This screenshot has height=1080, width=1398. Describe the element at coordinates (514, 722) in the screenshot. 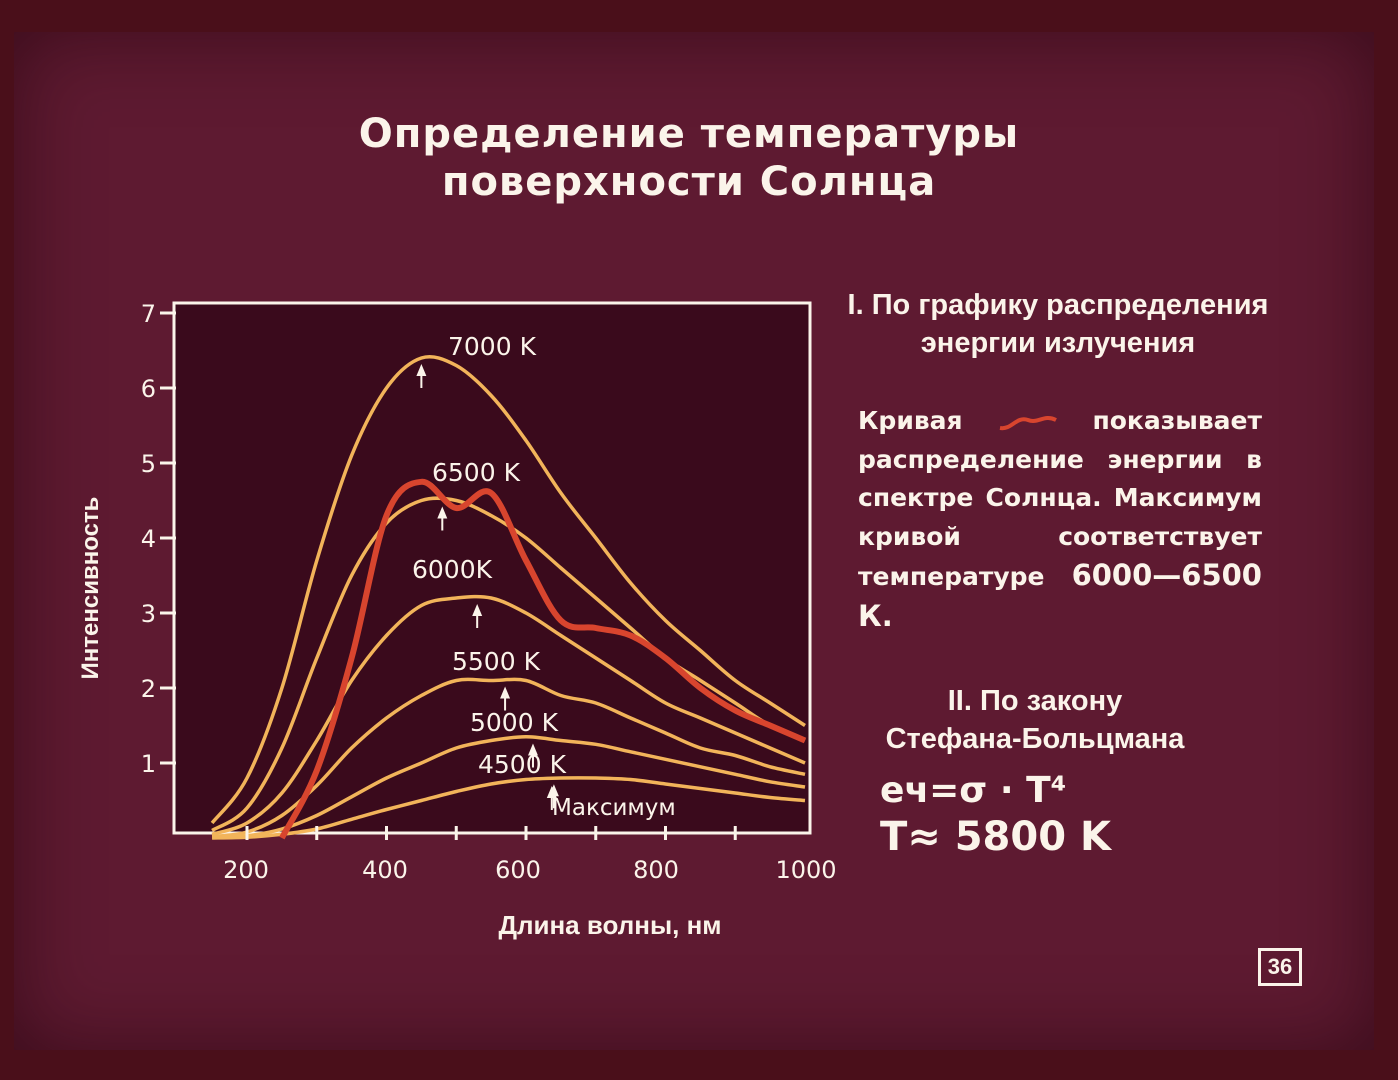

I see `curve-label-5000: 5000 K` at that location.